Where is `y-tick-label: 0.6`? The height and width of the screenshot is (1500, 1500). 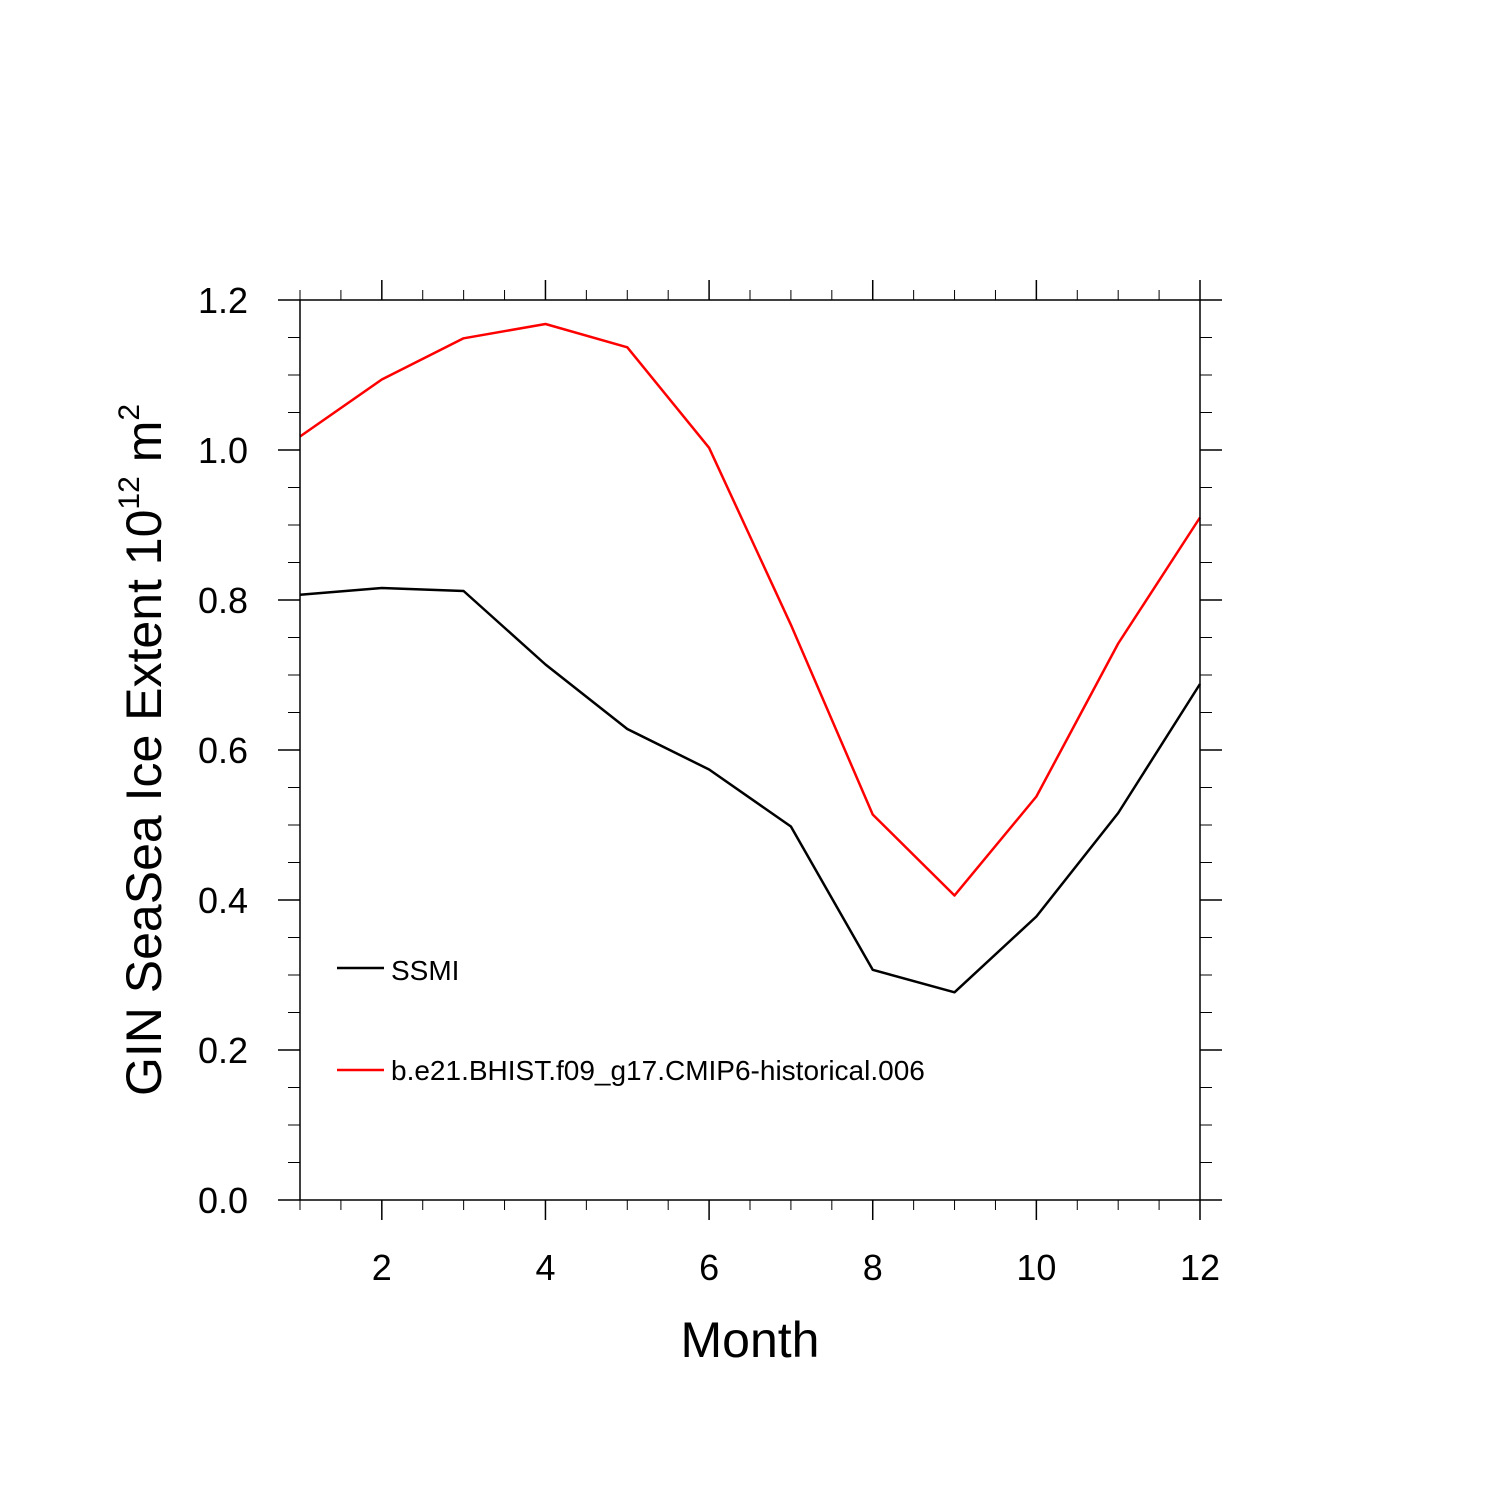 y-tick-label: 0.6 is located at coordinates (223, 750).